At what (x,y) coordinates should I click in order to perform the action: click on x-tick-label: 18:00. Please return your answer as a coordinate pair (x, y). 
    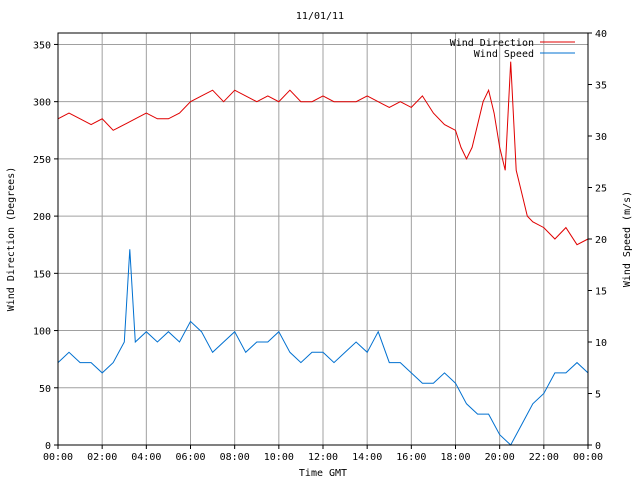
    Looking at the image, I should click on (455, 457).